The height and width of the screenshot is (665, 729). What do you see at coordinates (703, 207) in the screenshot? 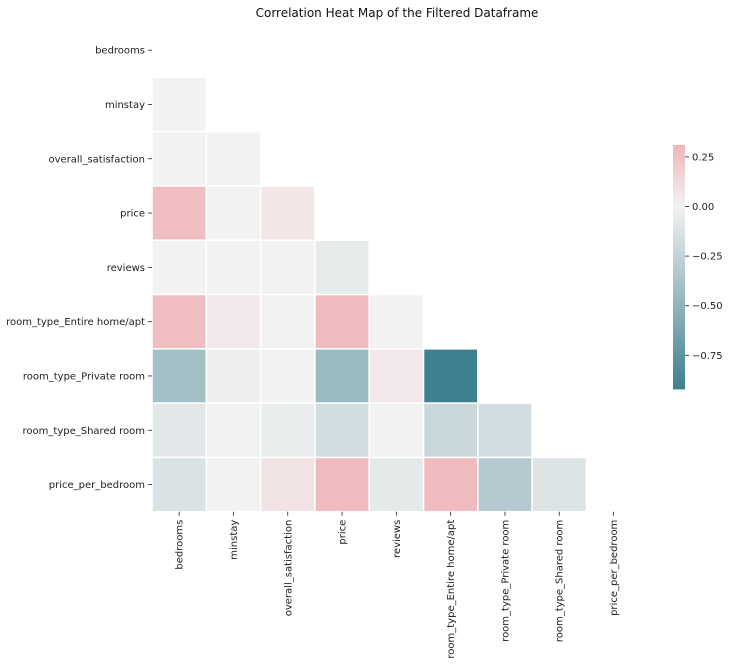
I see `colorbar-tick-label: 0.00` at bounding box center [703, 207].